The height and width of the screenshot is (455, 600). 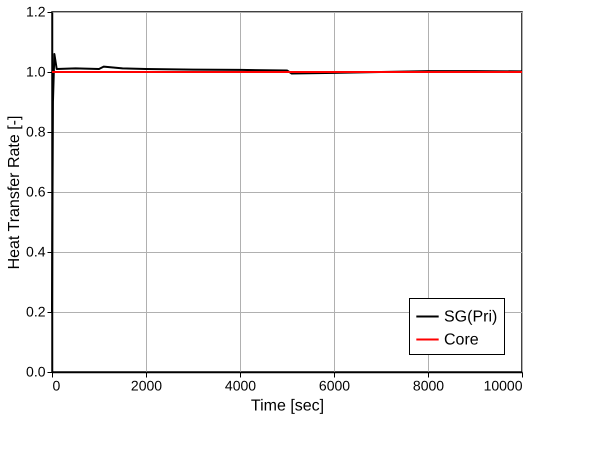 I want to click on x-tick-label: 6000, so click(x=334, y=386).